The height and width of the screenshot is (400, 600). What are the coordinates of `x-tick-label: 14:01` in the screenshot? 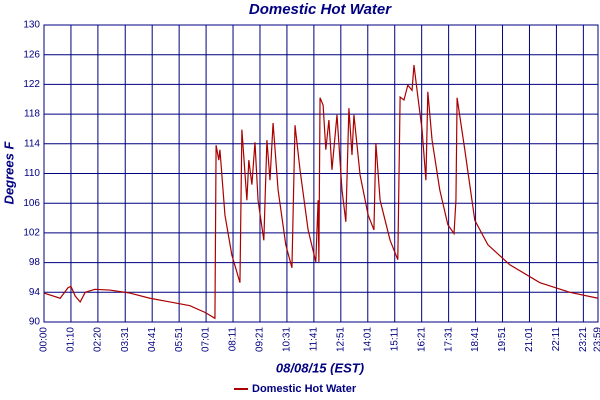 It's located at (367, 339).